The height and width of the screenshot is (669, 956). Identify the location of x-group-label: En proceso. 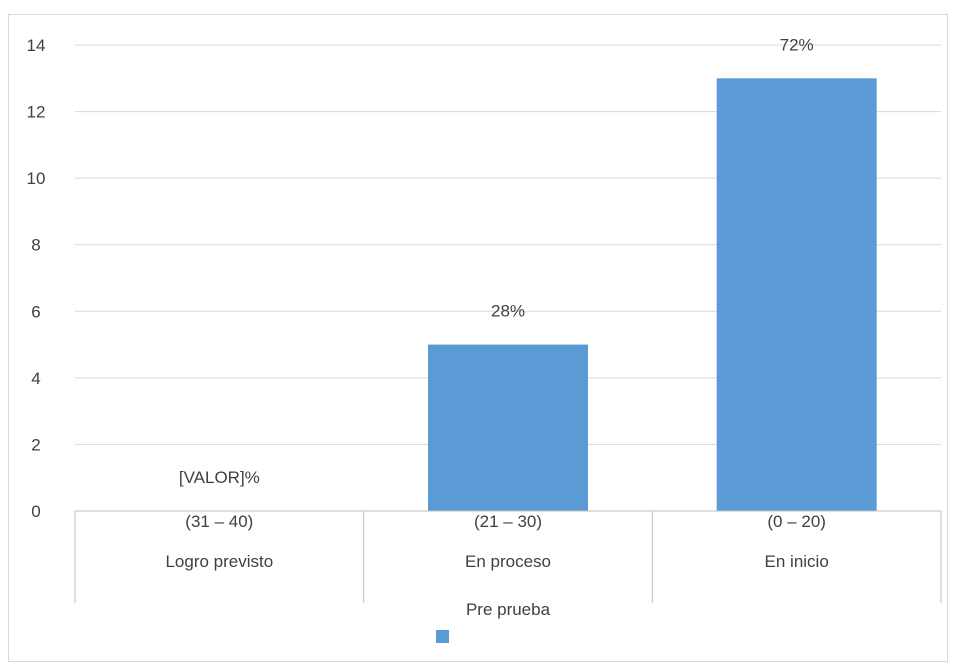
(508, 561).